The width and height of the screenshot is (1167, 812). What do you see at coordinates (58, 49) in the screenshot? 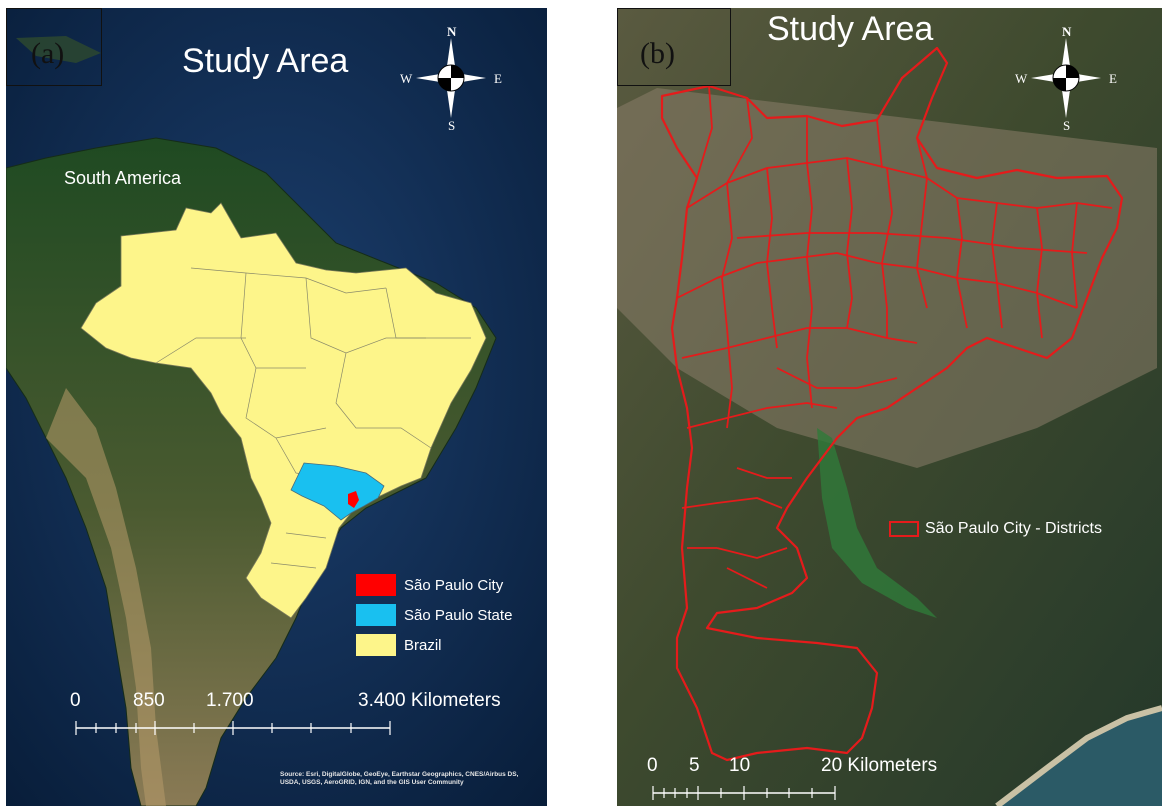
I see `caribbean-islands` at bounding box center [58, 49].